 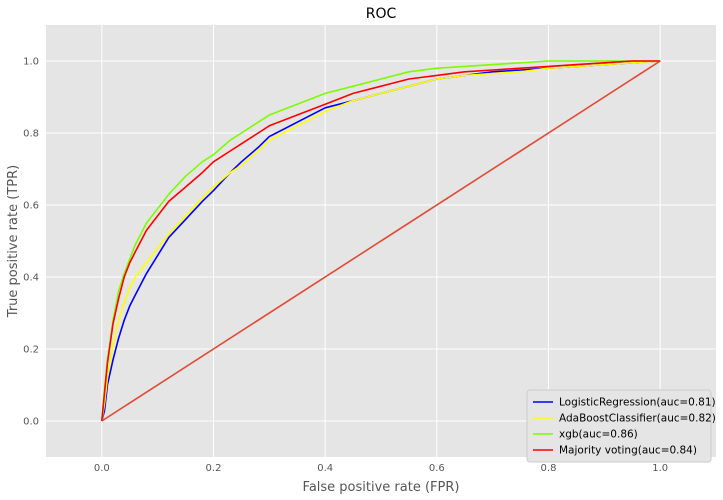 I want to click on legend-label: Majority voting(auc=0.84), so click(x=628, y=451).